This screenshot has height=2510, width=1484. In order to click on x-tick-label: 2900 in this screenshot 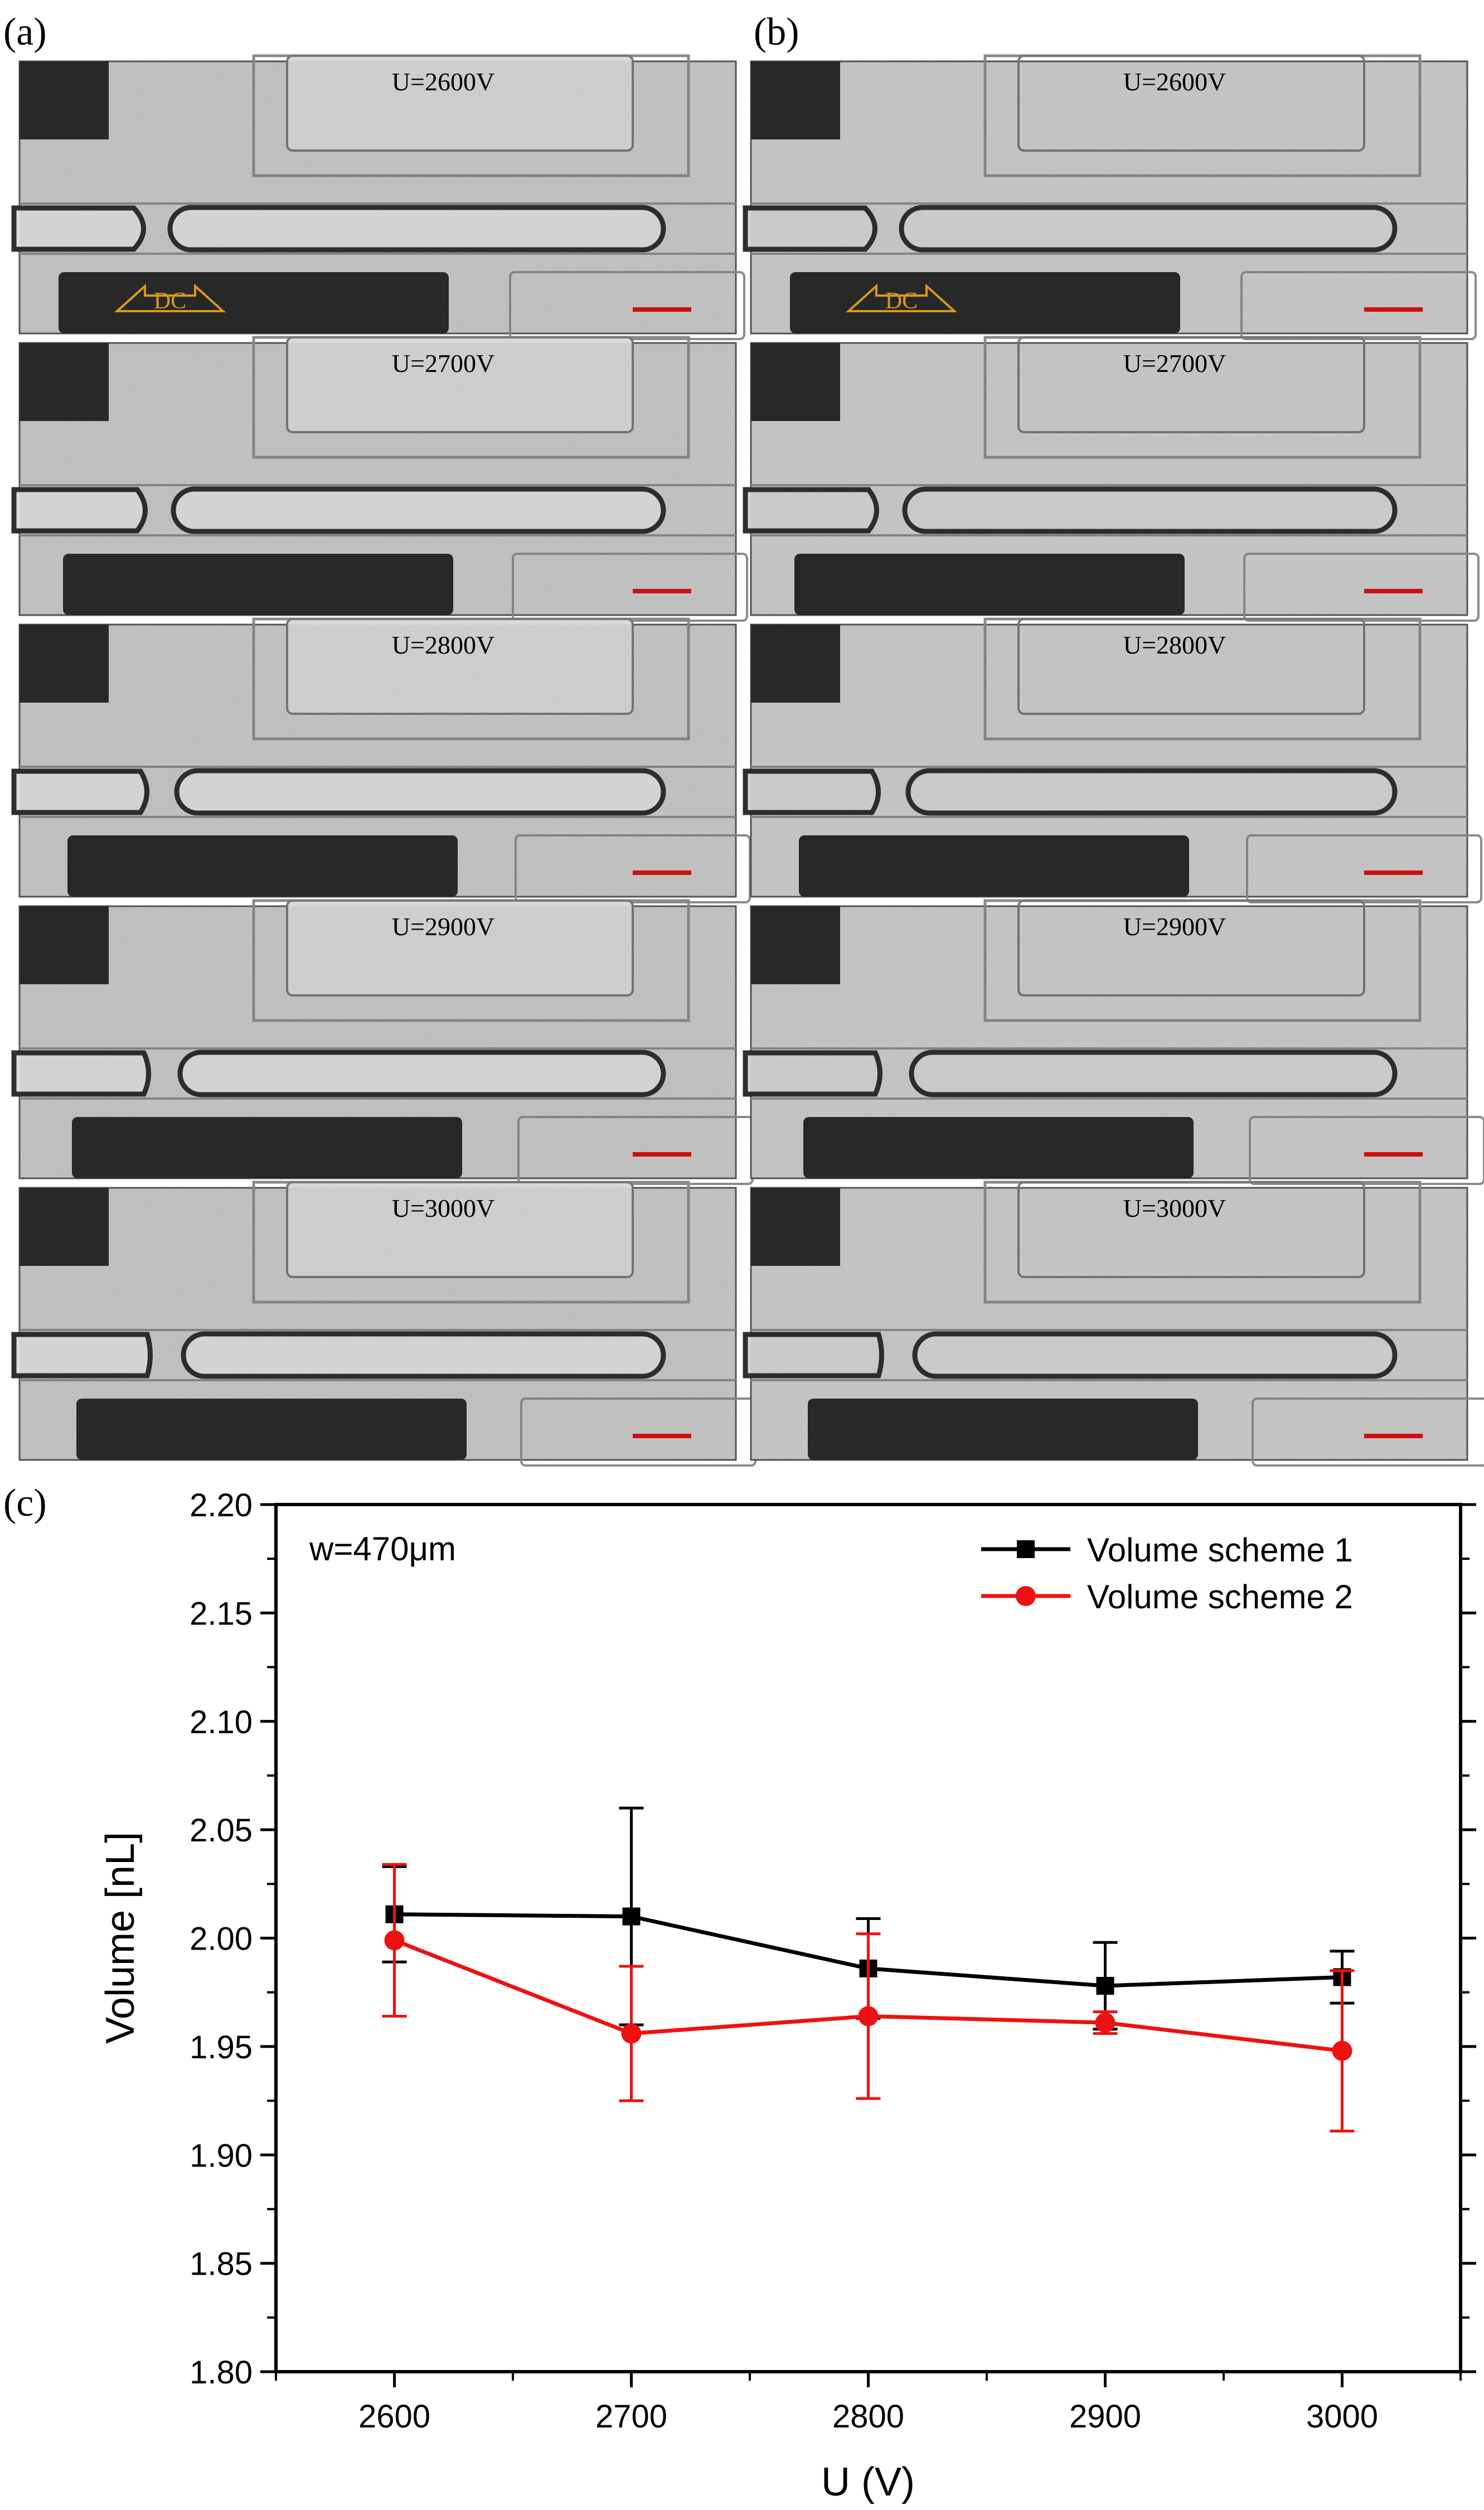, I will do `click(1105, 2416)`.